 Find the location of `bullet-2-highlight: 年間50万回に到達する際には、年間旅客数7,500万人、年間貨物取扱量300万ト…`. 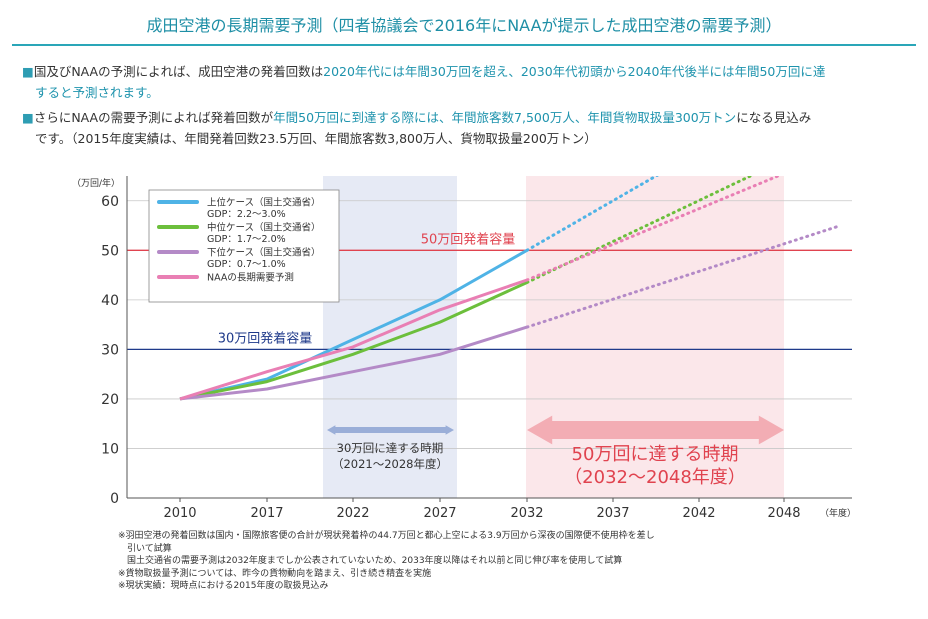

bullet-2-highlight: 年間50万回に到達する際には、年間旅客数7,500万人、年間貨物取扱量300万ト… is located at coordinates (505, 117).